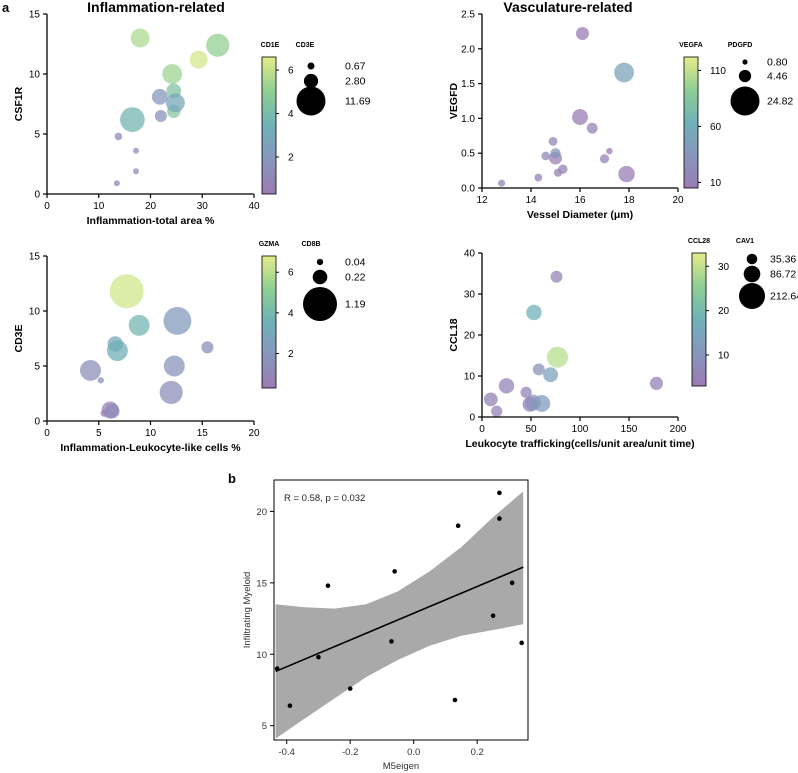 The height and width of the screenshot is (773, 798). Describe the element at coordinates (468, 49) in the screenshot. I see `p2-y-tick-label: 2.0` at that location.